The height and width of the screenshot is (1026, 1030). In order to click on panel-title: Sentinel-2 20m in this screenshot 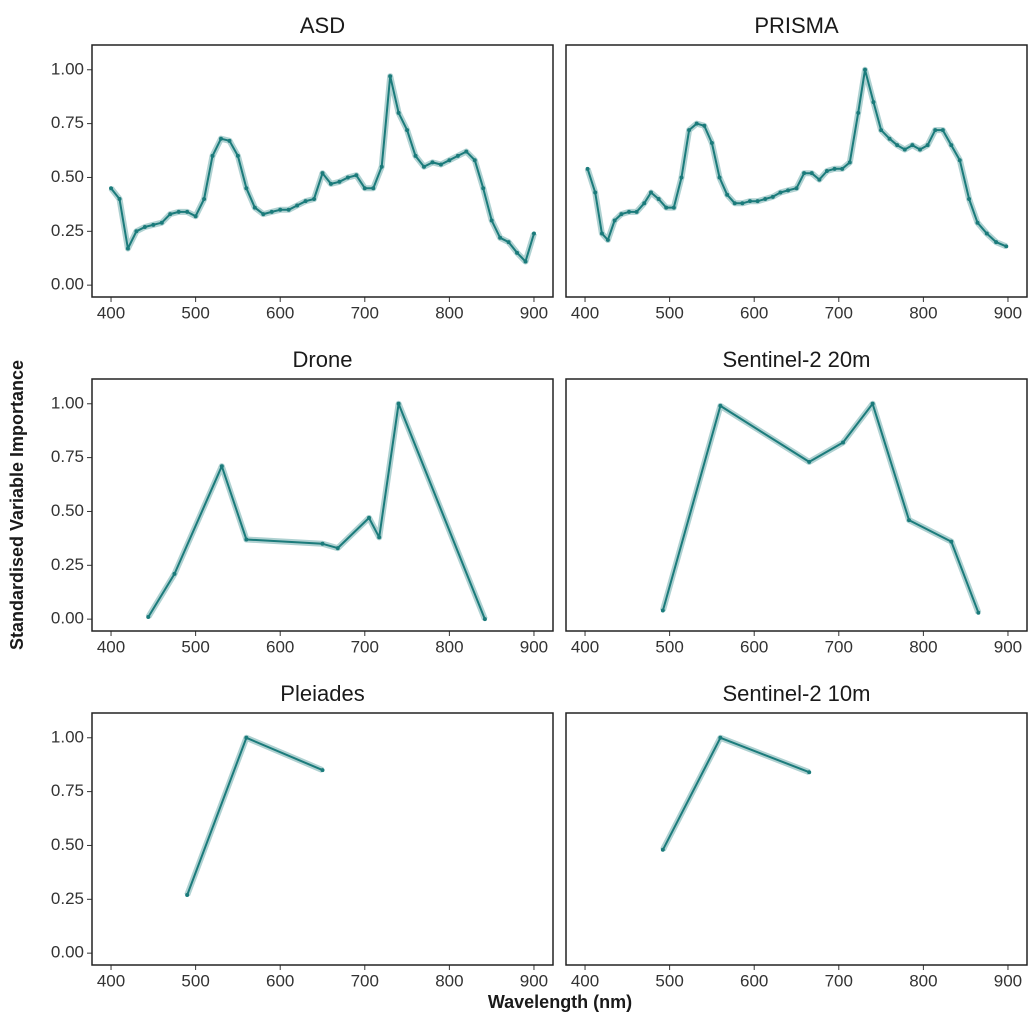, I will do `click(797, 359)`.